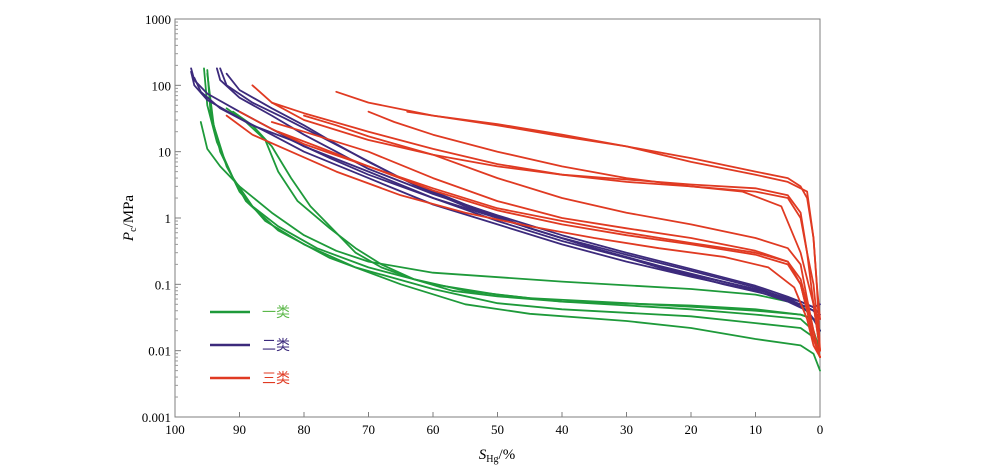 The height and width of the screenshot is (470, 1000). Describe the element at coordinates (497, 456) in the screenshot. I see `x-axis-title: SHg/%` at that location.